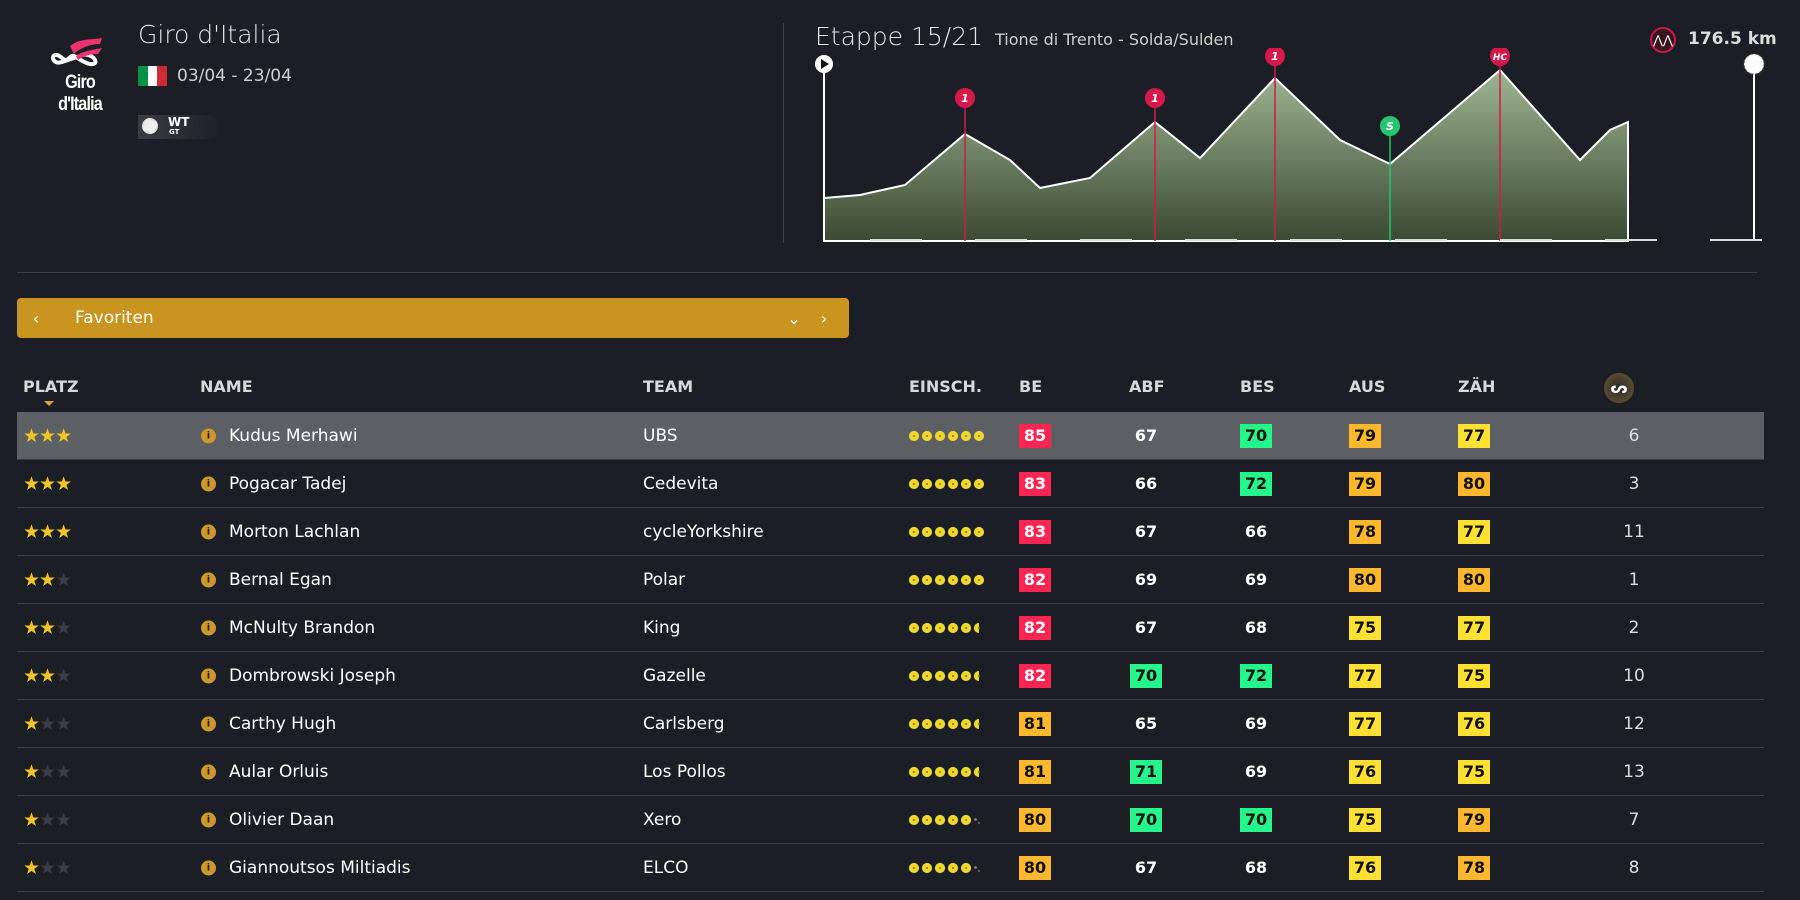 This screenshot has width=1800, height=900. I want to click on stat-aus: 76, so click(1365, 867).